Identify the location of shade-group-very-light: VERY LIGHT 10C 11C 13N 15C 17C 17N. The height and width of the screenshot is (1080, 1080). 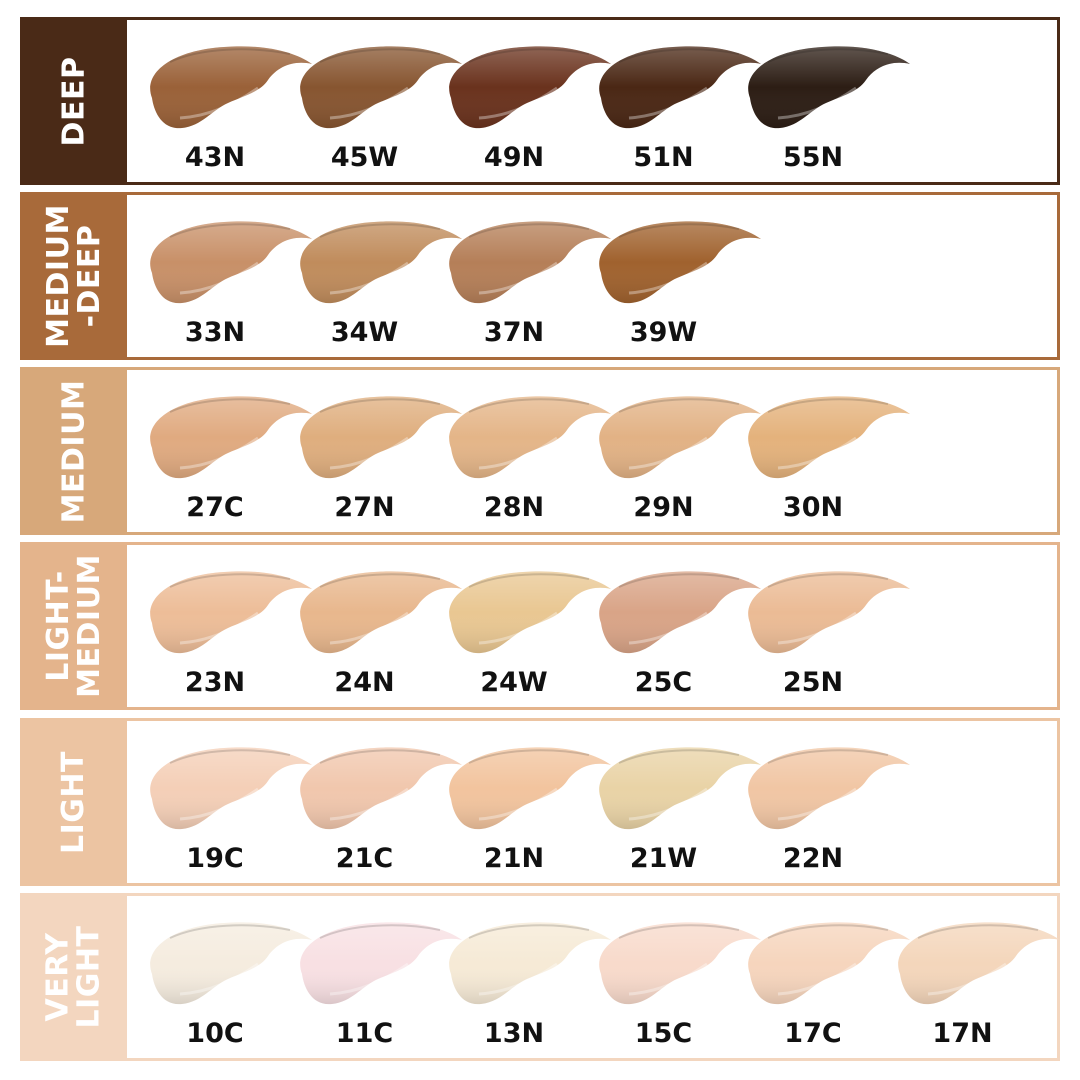
(540, 977).